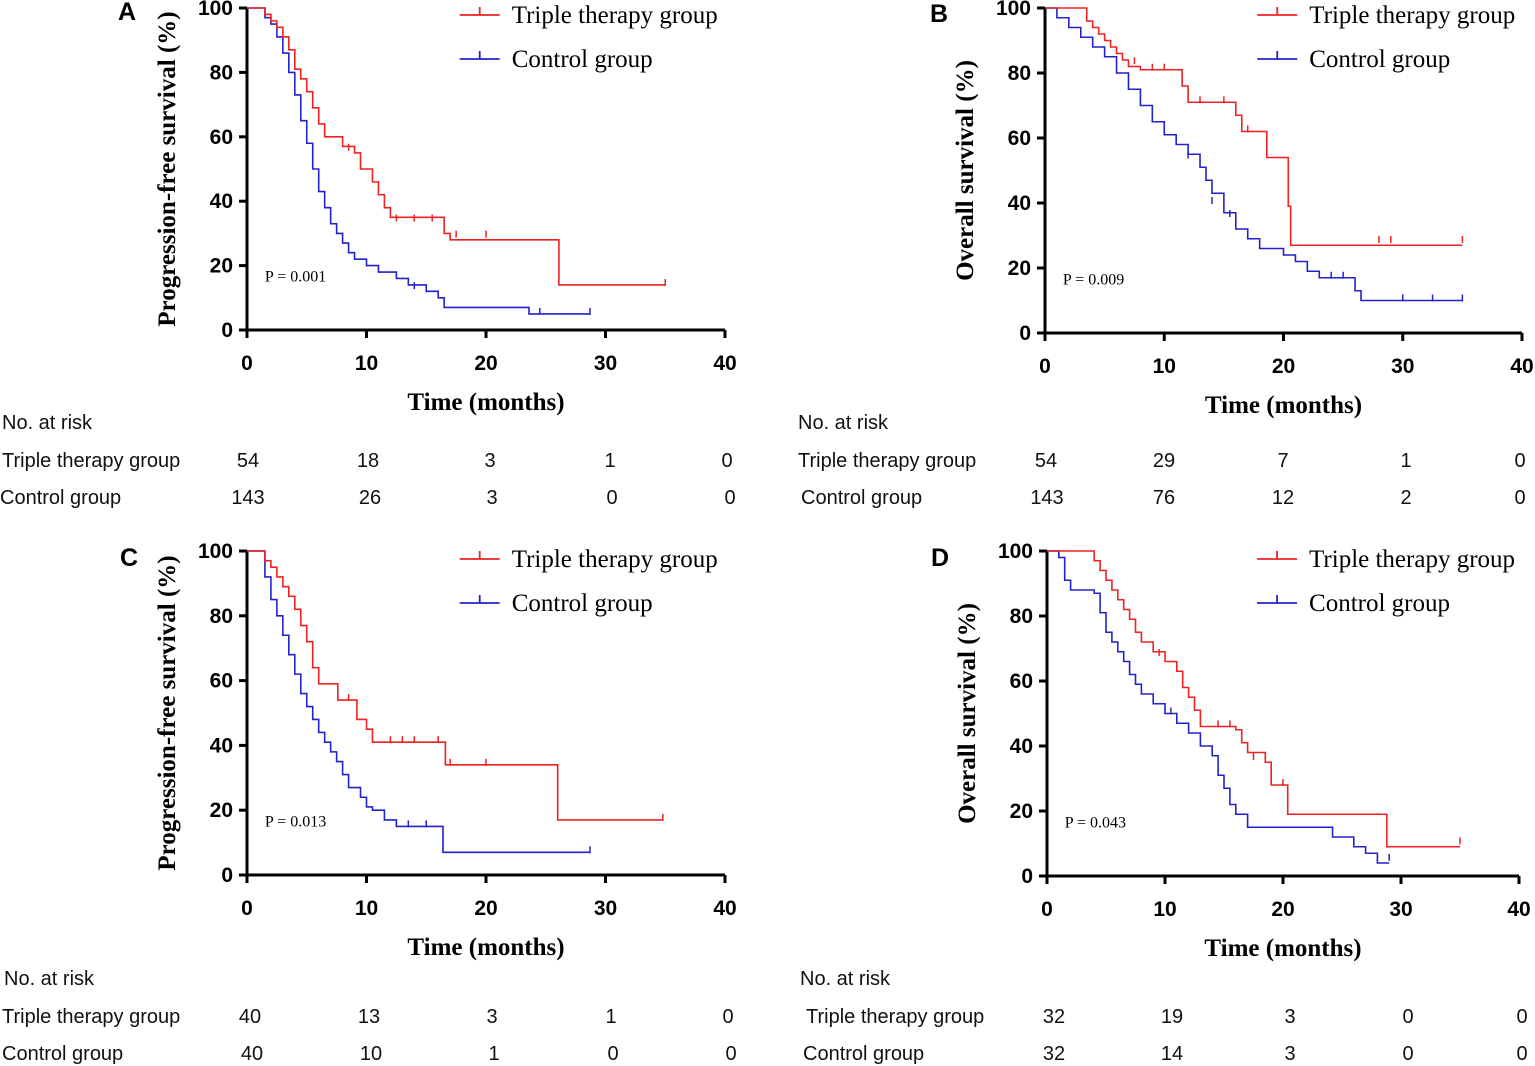  Describe the element at coordinates (1095, 822) in the screenshot. I see `p-value: P = 0.043` at that location.